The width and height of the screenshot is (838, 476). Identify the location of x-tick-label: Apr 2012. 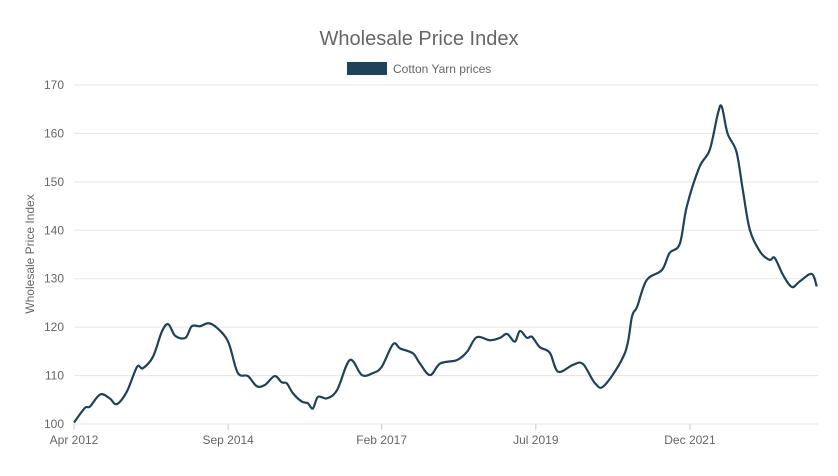
(74, 440).